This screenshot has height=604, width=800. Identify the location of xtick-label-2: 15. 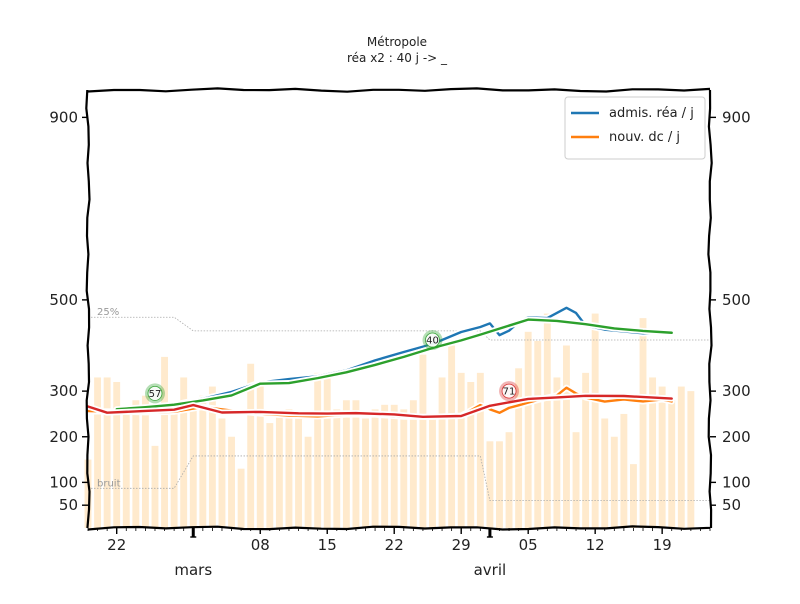
(327, 545).